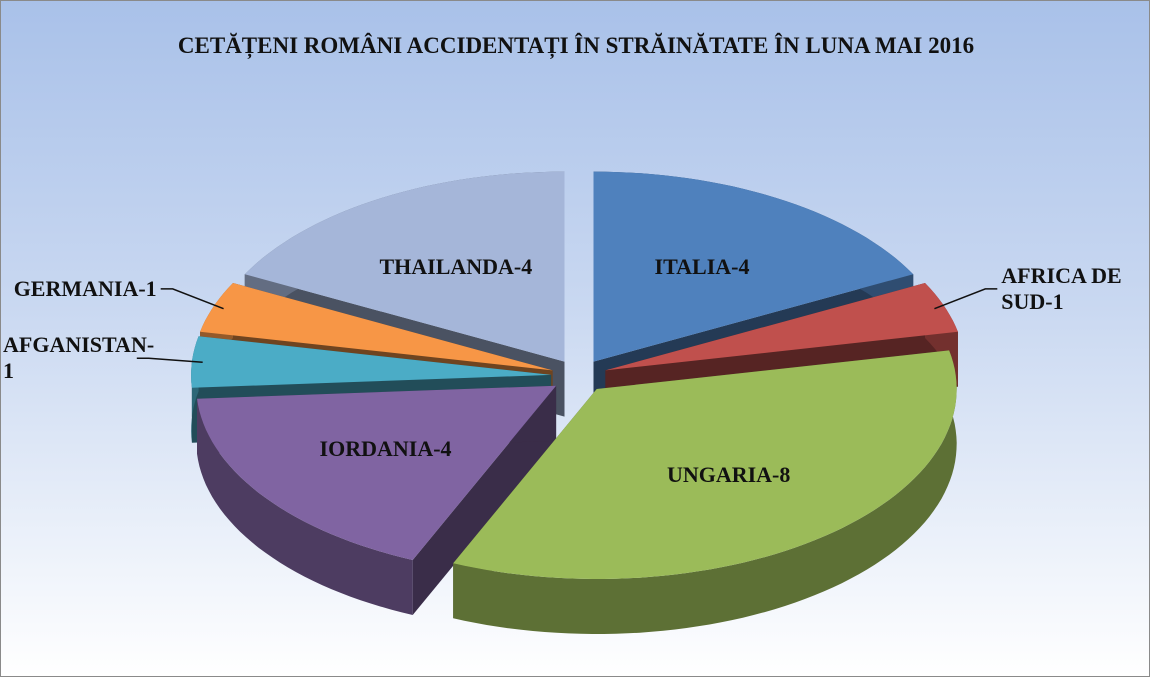  I want to click on data-label: UNGARIA-8, so click(728, 474).